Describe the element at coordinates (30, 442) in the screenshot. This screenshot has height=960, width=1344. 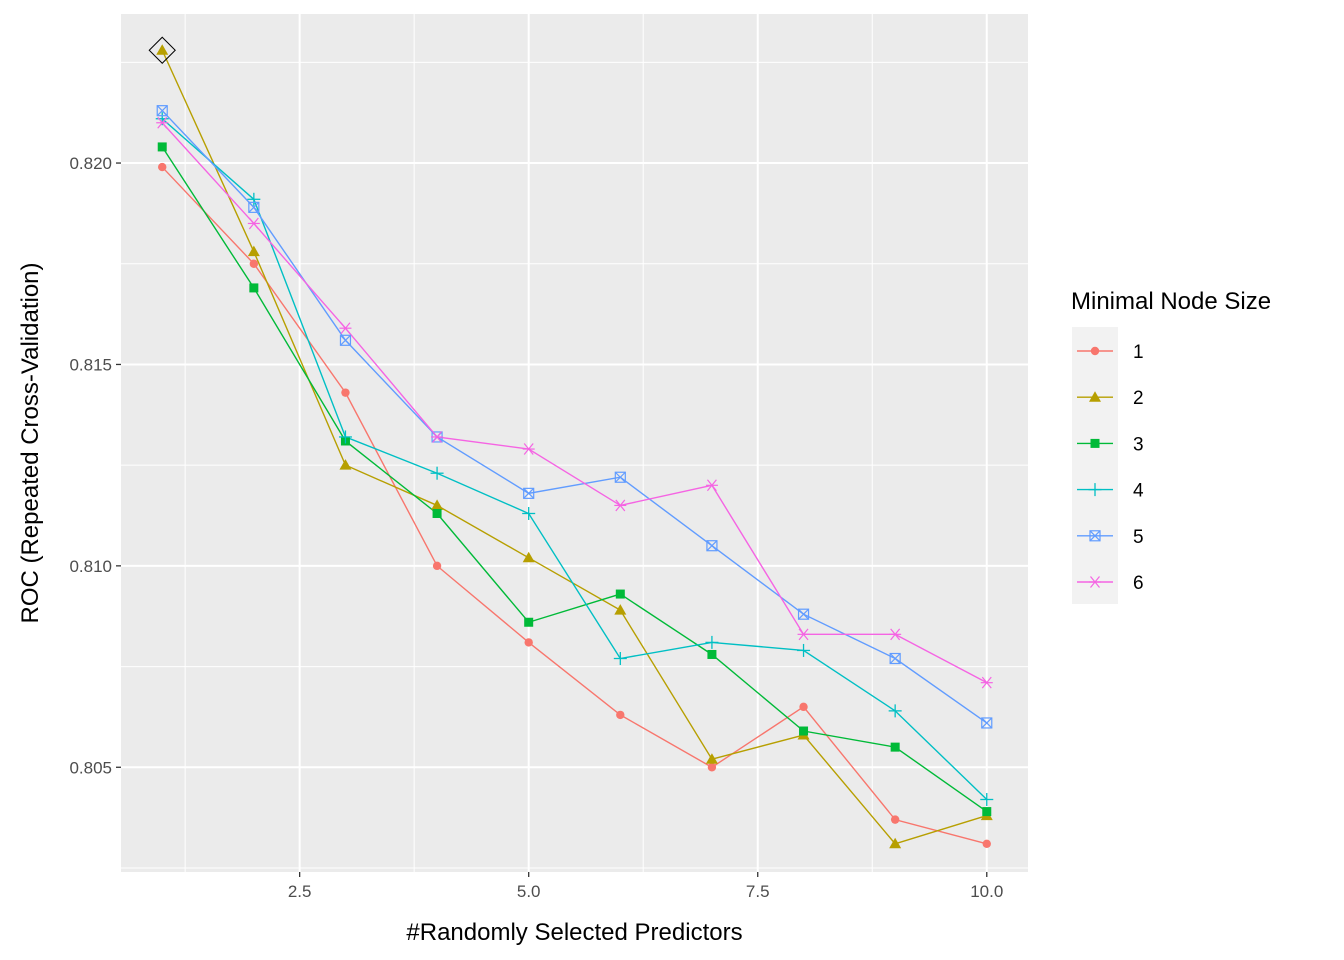
I see `y-axis-title: ROC (Repeated Cross-Validation)` at that location.